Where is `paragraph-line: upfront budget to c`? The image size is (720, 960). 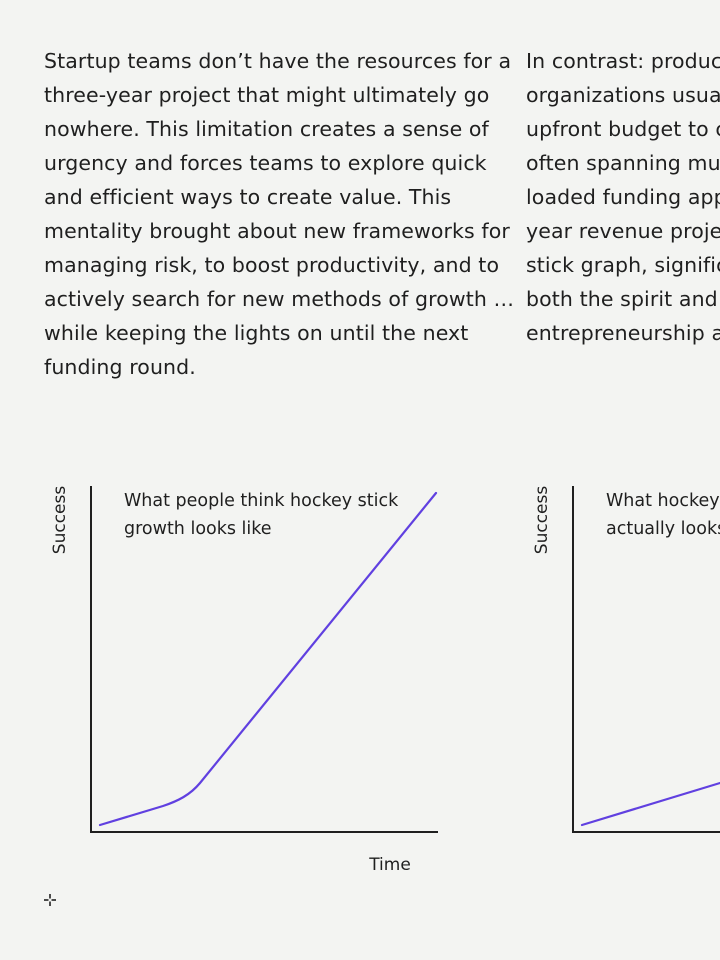 paragraph-line: upfront budget to c is located at coordinates (623, 129).